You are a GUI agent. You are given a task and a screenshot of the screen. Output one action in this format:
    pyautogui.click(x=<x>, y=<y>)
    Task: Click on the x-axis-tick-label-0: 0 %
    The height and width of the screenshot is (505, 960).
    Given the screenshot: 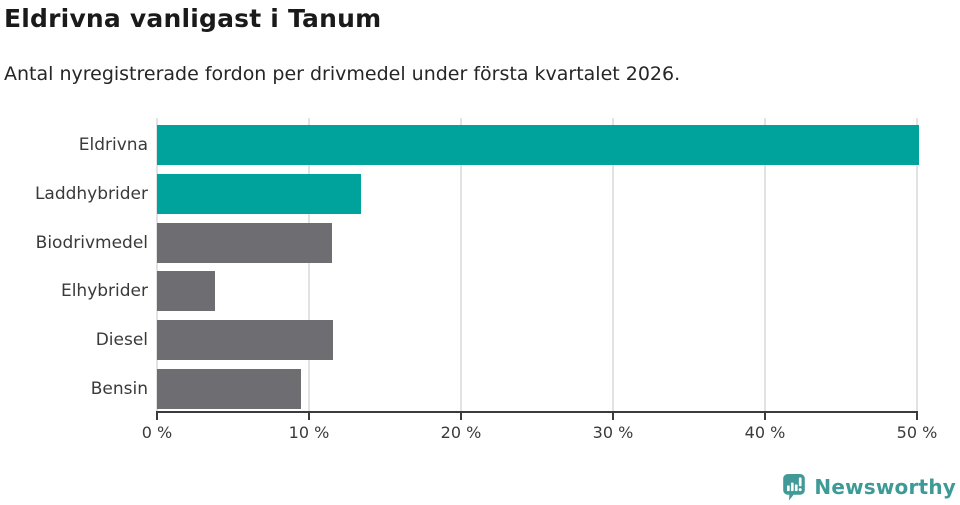 What is the action you would take?
    pyautogui.click(x=157, y=432)
    